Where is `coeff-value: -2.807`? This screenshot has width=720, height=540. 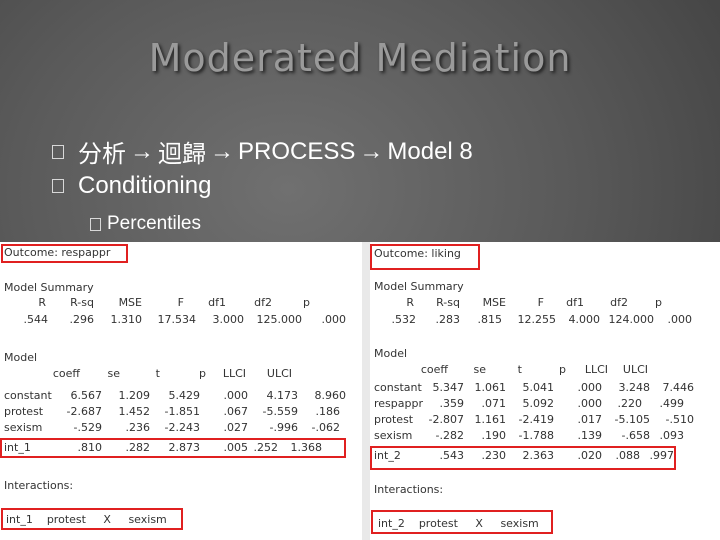 coeff-value: -2.807 is located at coordinates (446, 419).